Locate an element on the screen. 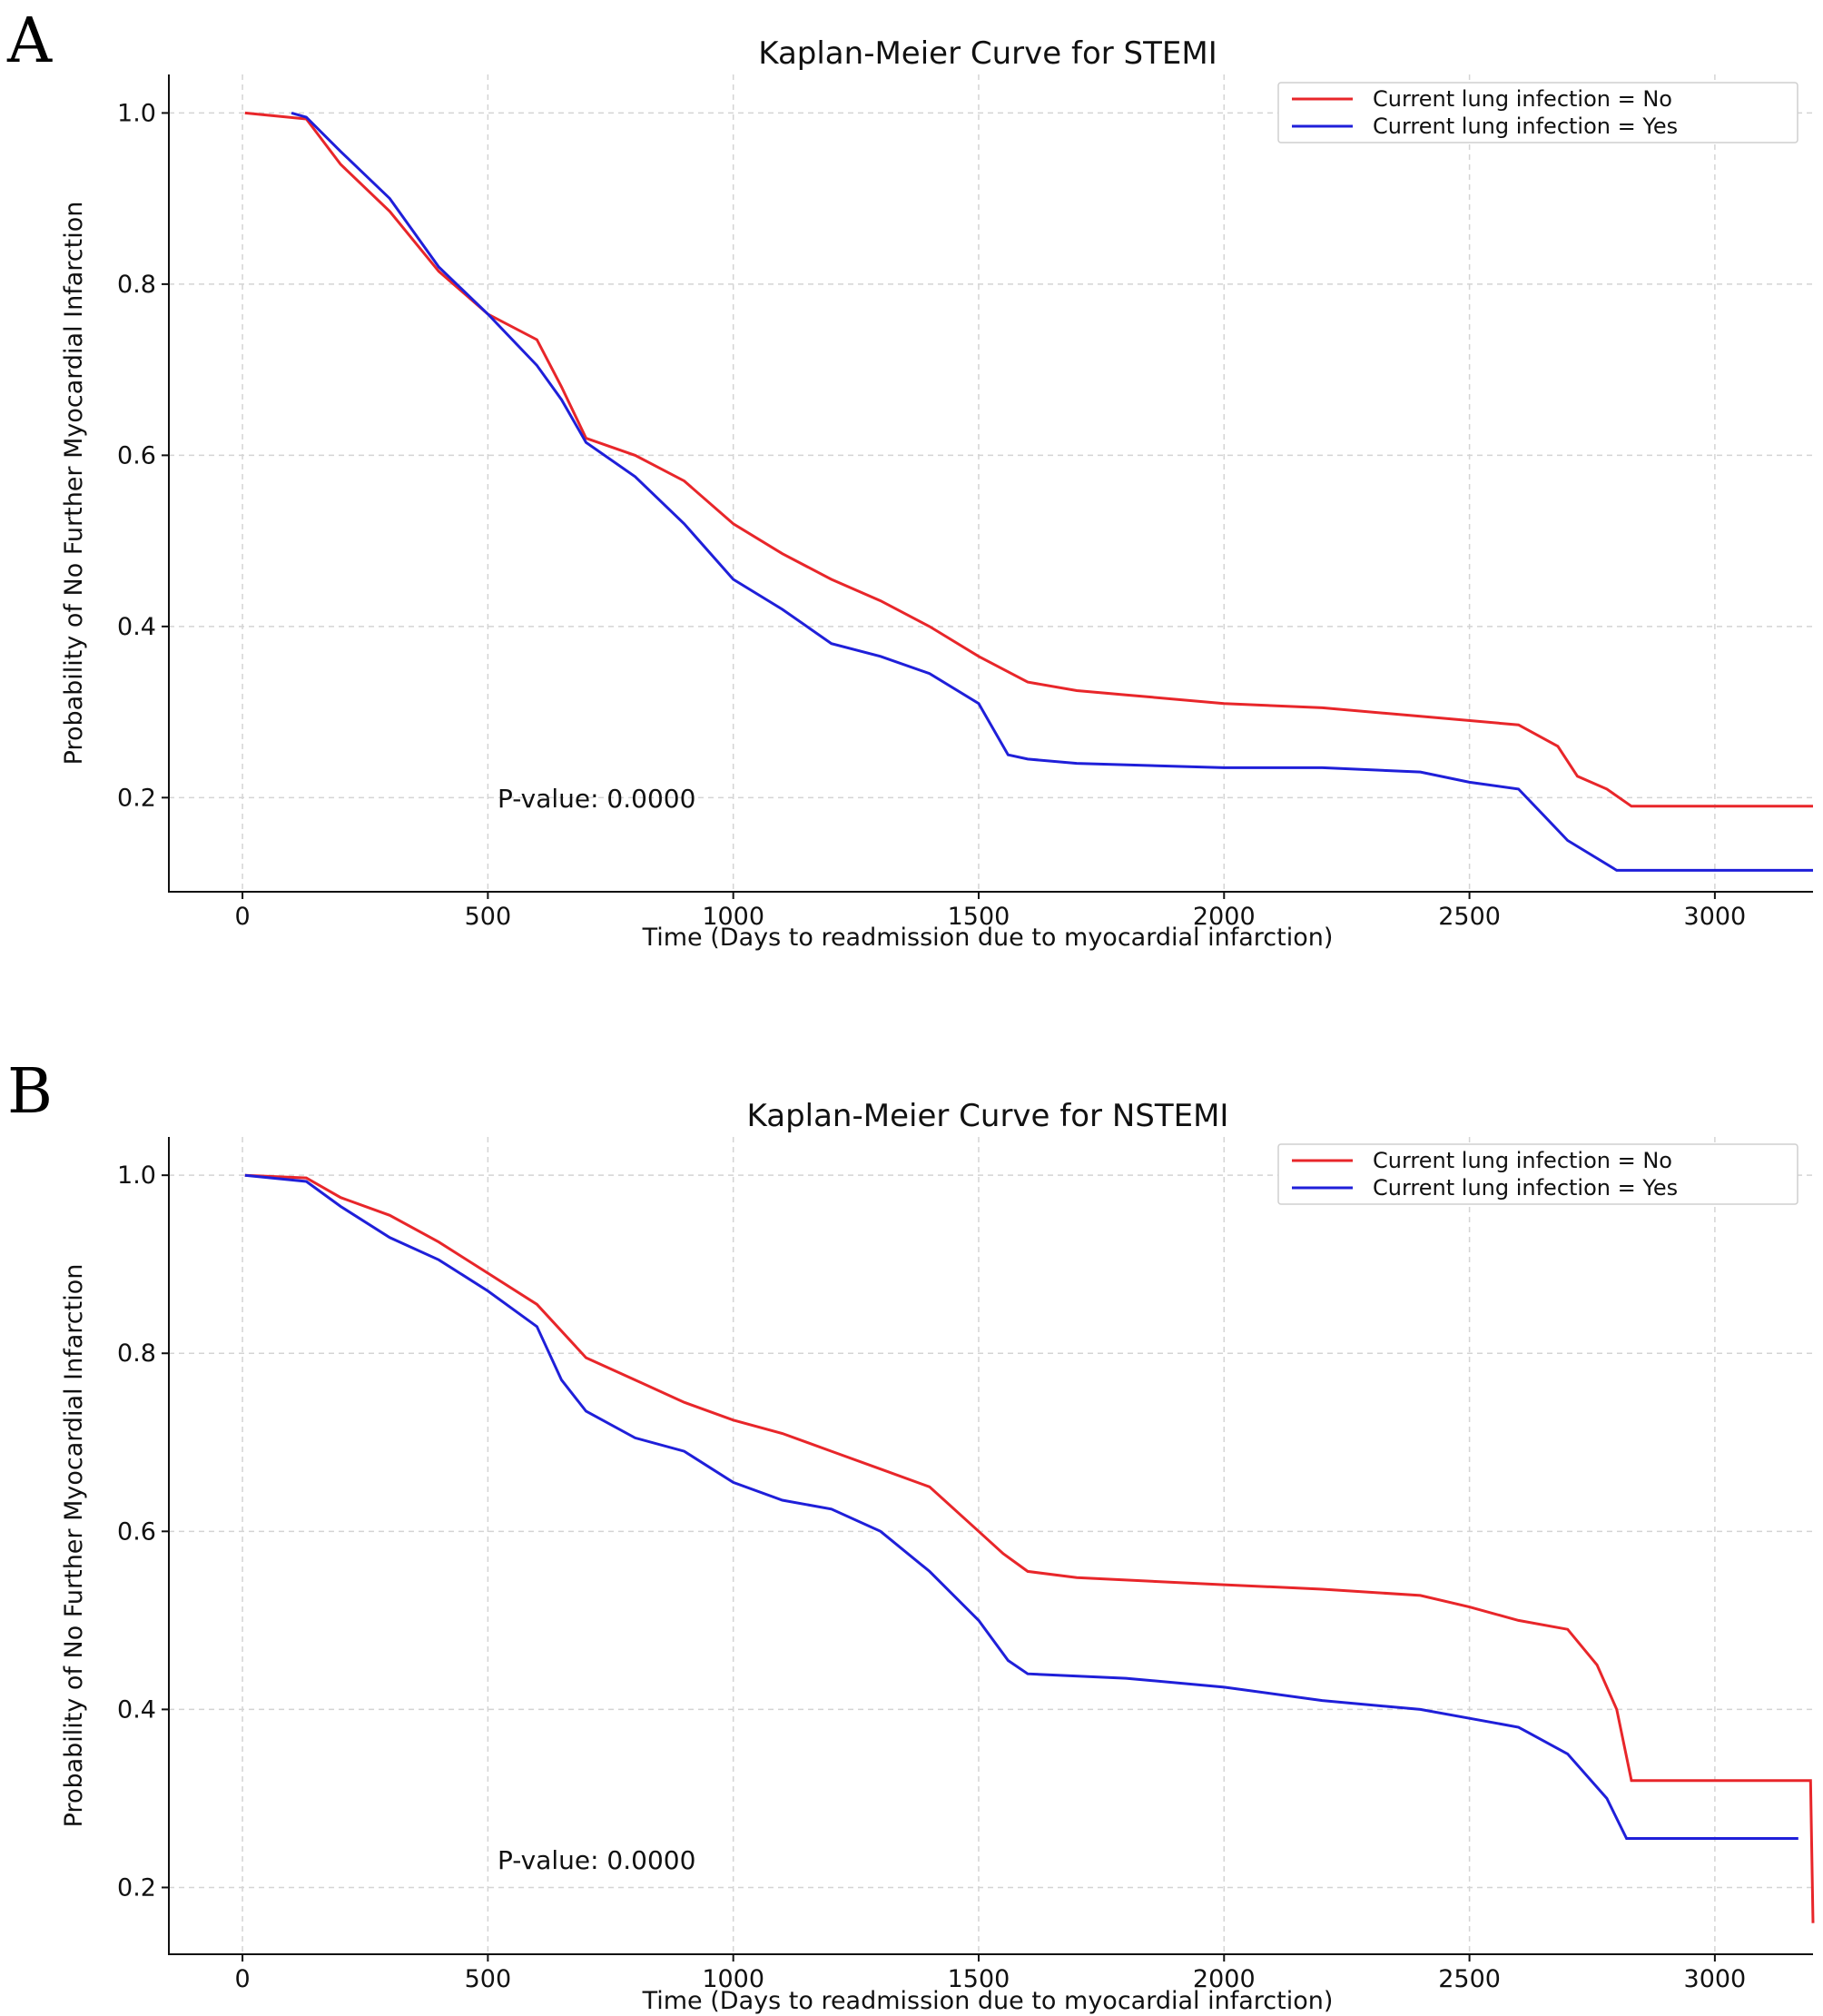 This screenshot has width=1823, height=2016. chart-title: Kaplan-Meier Curve for STEMI is located at coordinates (987, 54).